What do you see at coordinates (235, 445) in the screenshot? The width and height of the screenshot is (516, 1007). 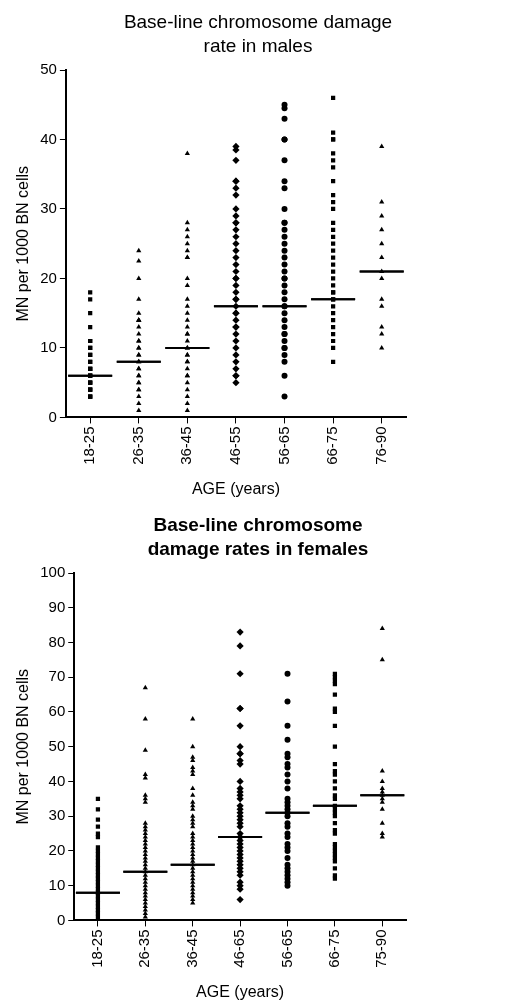 I see `x-tick-label: 46-55` at bounding box center [235, 445].